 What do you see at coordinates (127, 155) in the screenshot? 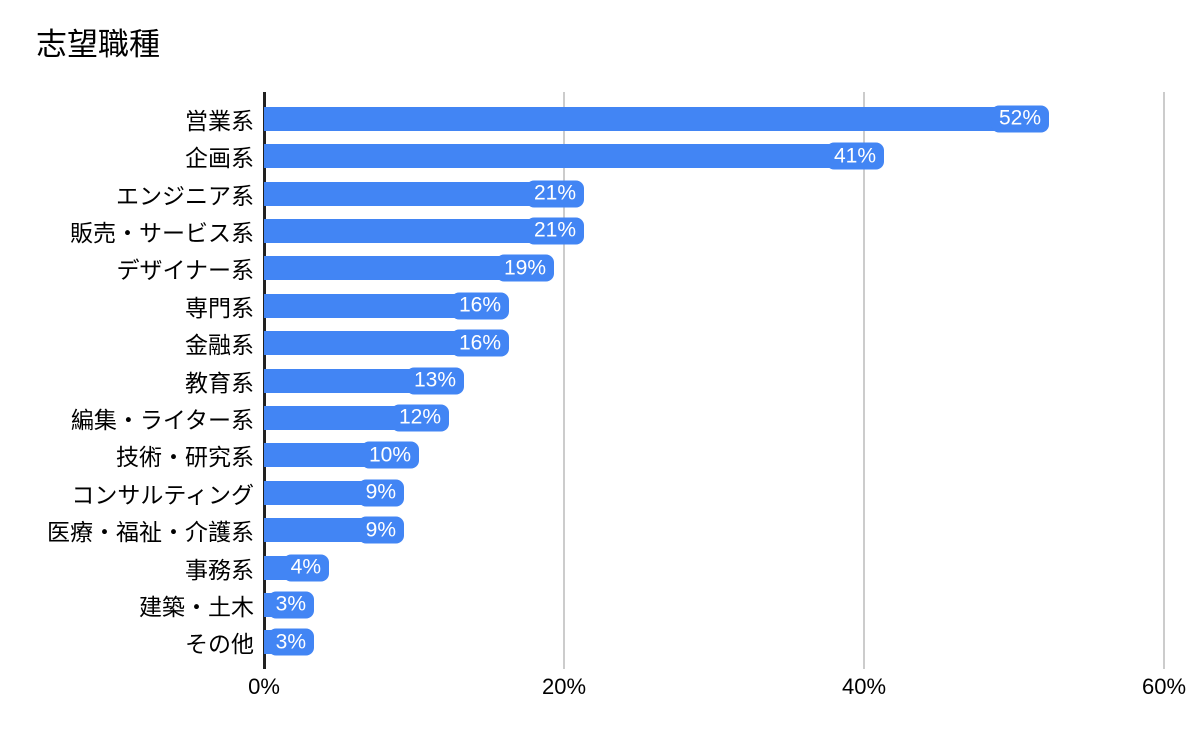
I see `category-row: 企画系` at bounding box center [127, 155].